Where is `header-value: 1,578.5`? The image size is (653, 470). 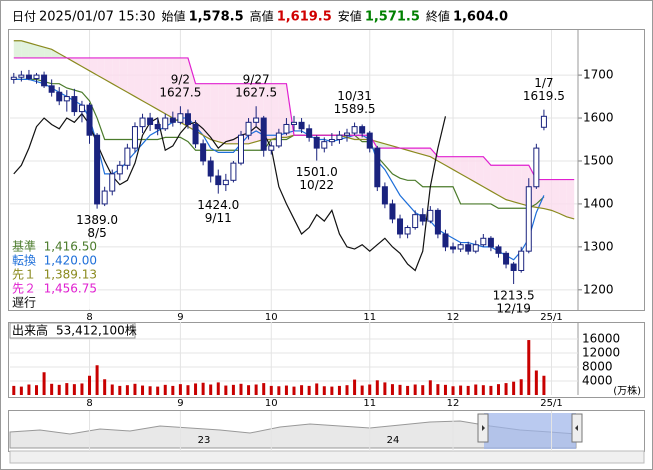
header-value: 1,578.5 is located at coordinates (216, 17).